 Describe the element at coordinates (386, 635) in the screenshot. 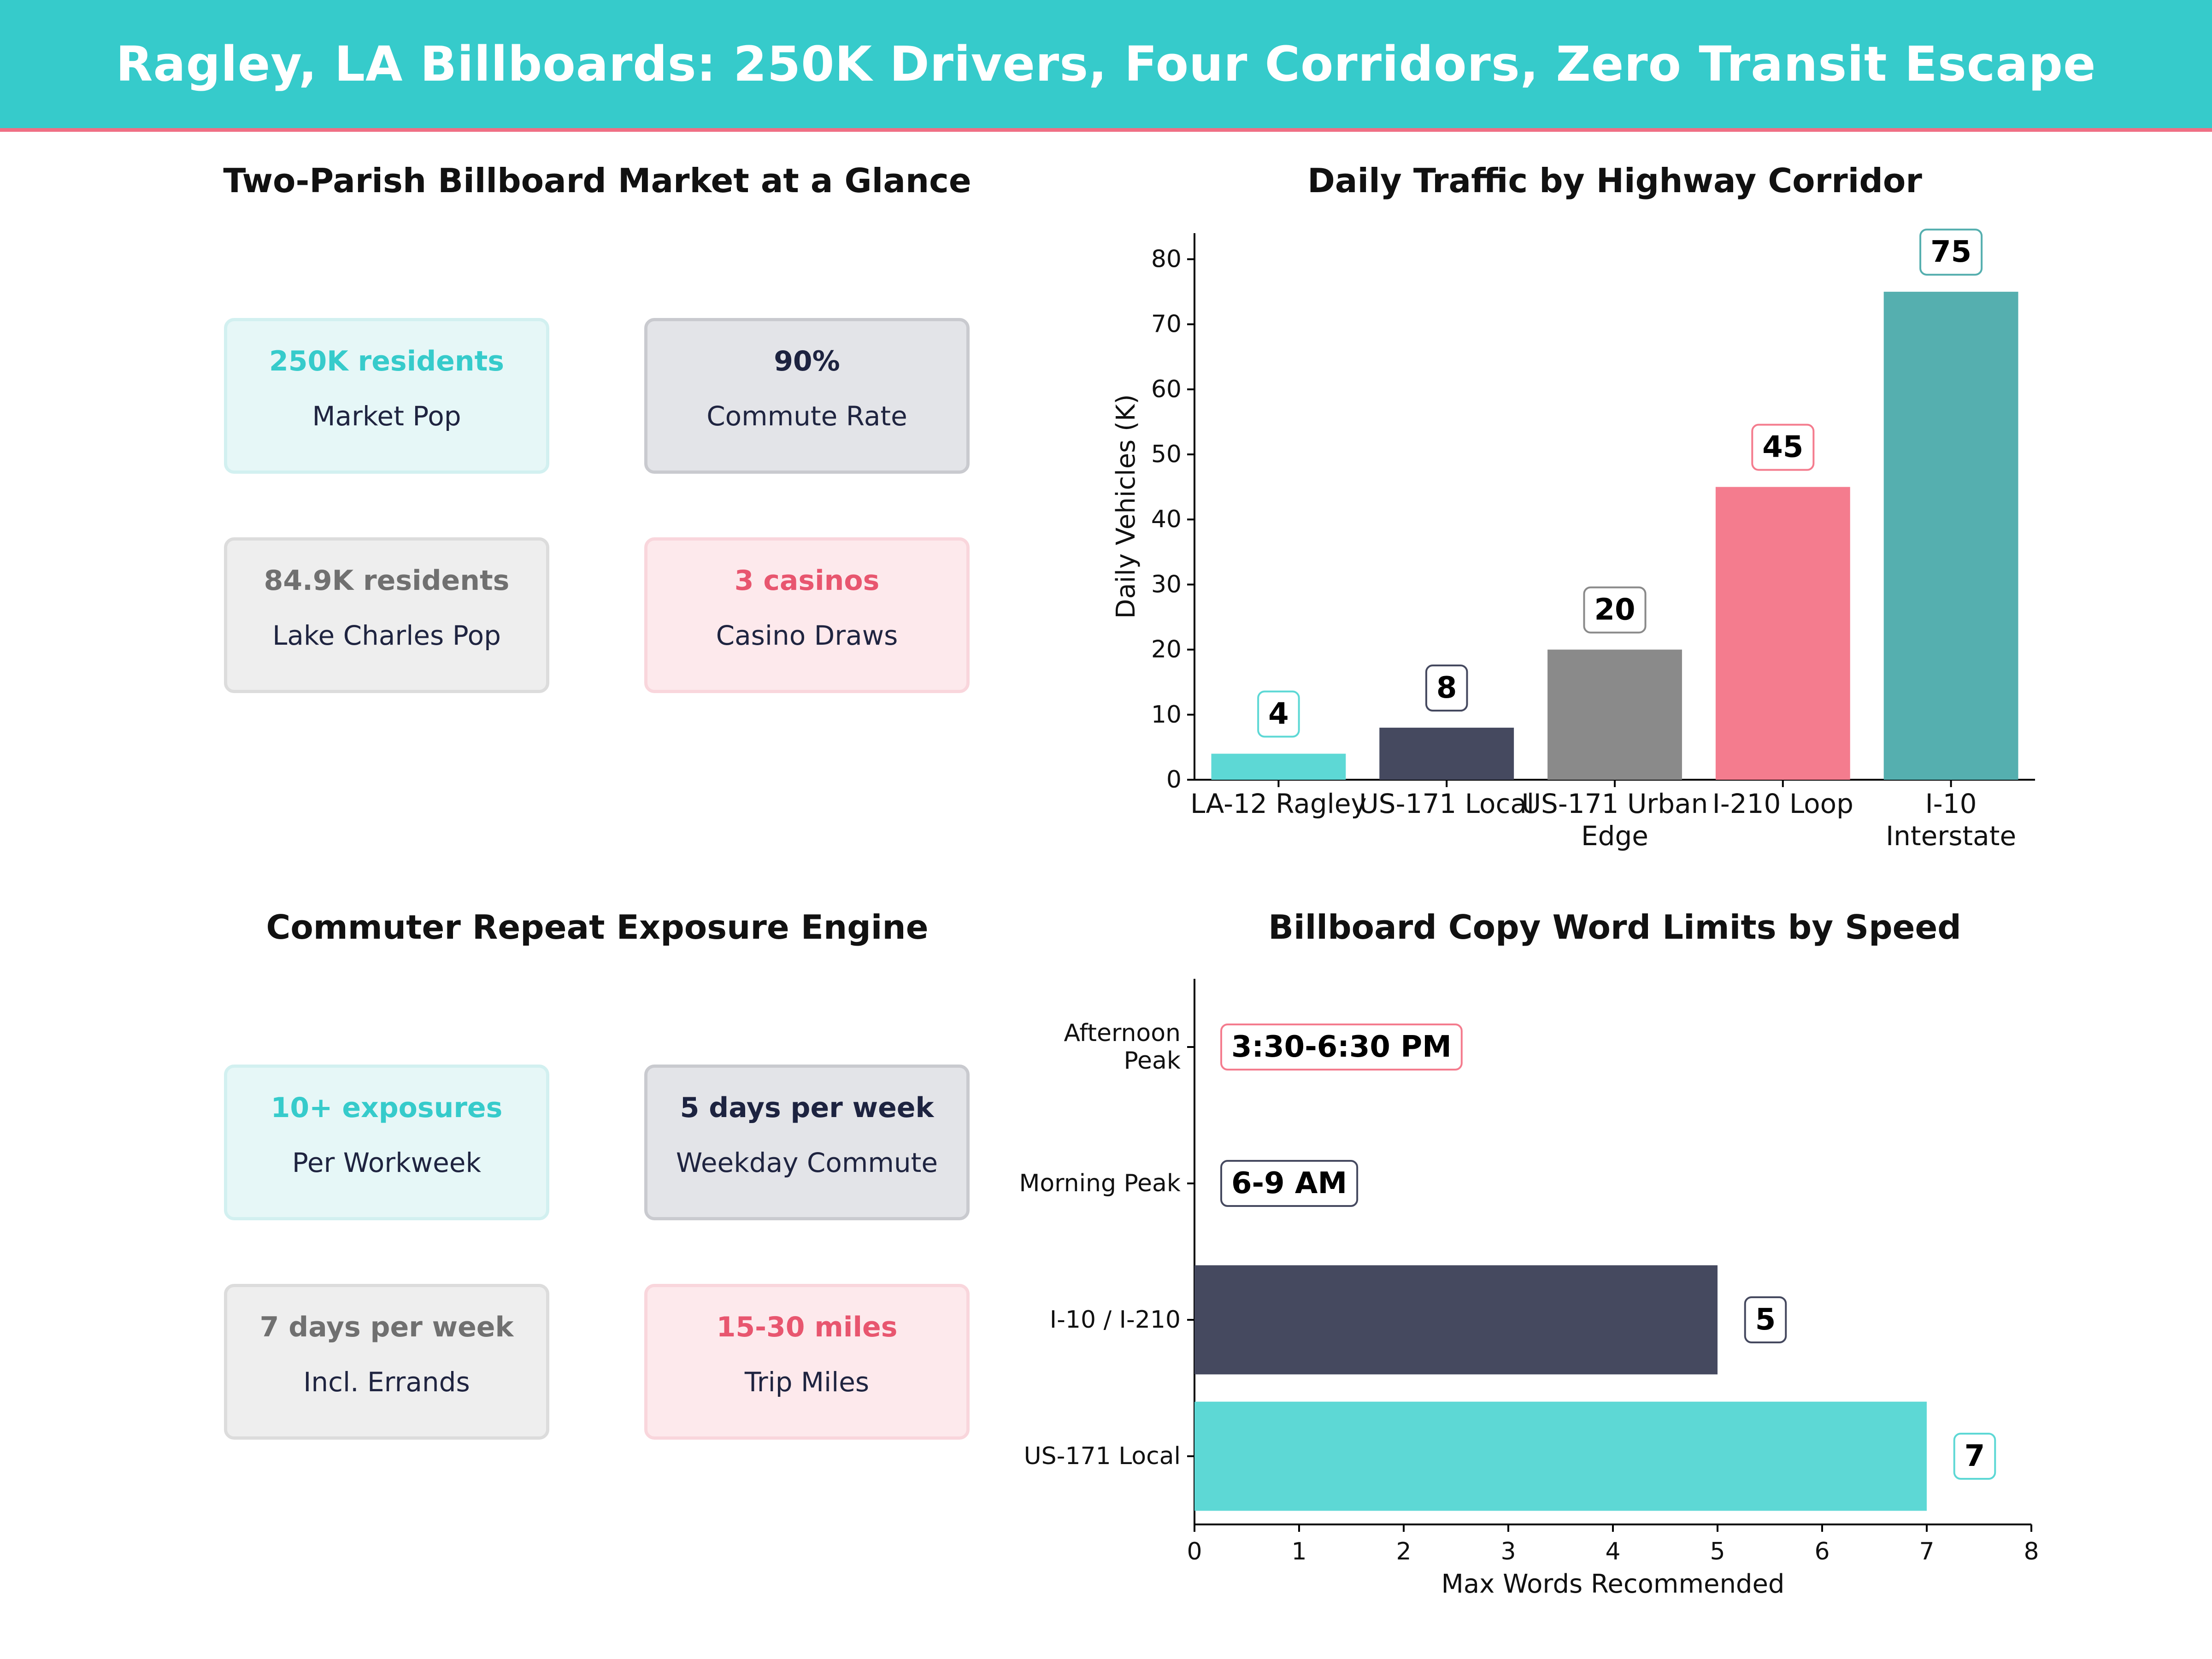

I see `kpi-label: Lake Charles Pop` at that location.